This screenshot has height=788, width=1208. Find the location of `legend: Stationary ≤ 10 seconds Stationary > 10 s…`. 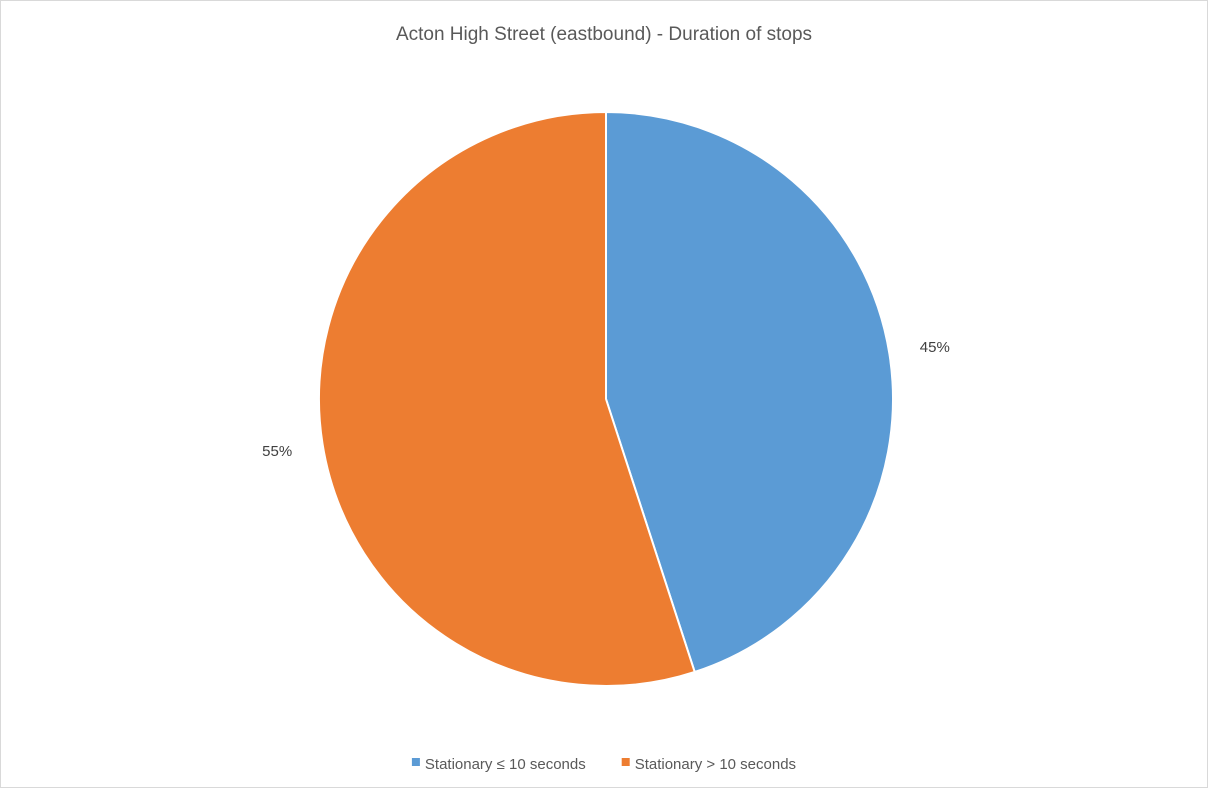

legend: Stationary ≤ 10 seconds Stationary > 10 s… is located at coordinates (603, 764).